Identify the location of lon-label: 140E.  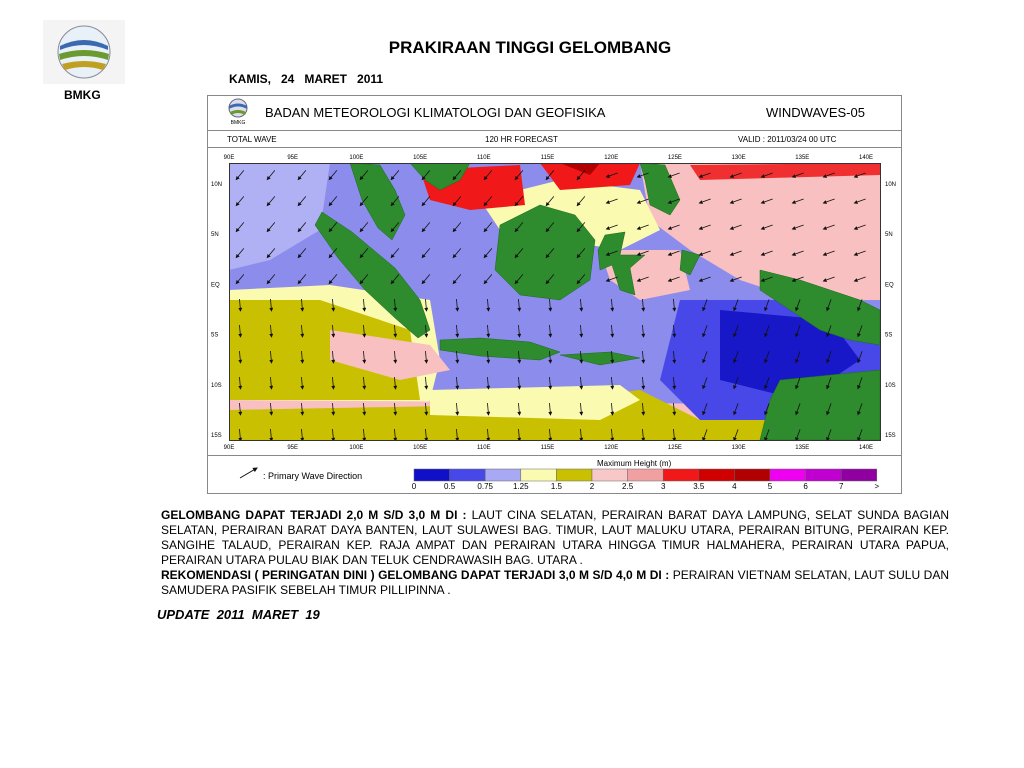
(866, 158).